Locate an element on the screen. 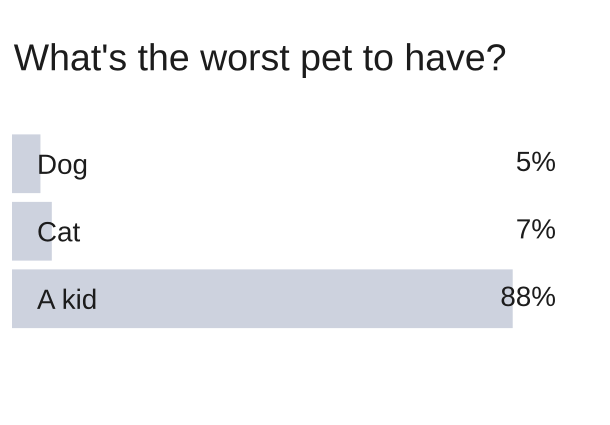 The image size is (610, 425). data-label: 88% is located at coordinates (528, 296).